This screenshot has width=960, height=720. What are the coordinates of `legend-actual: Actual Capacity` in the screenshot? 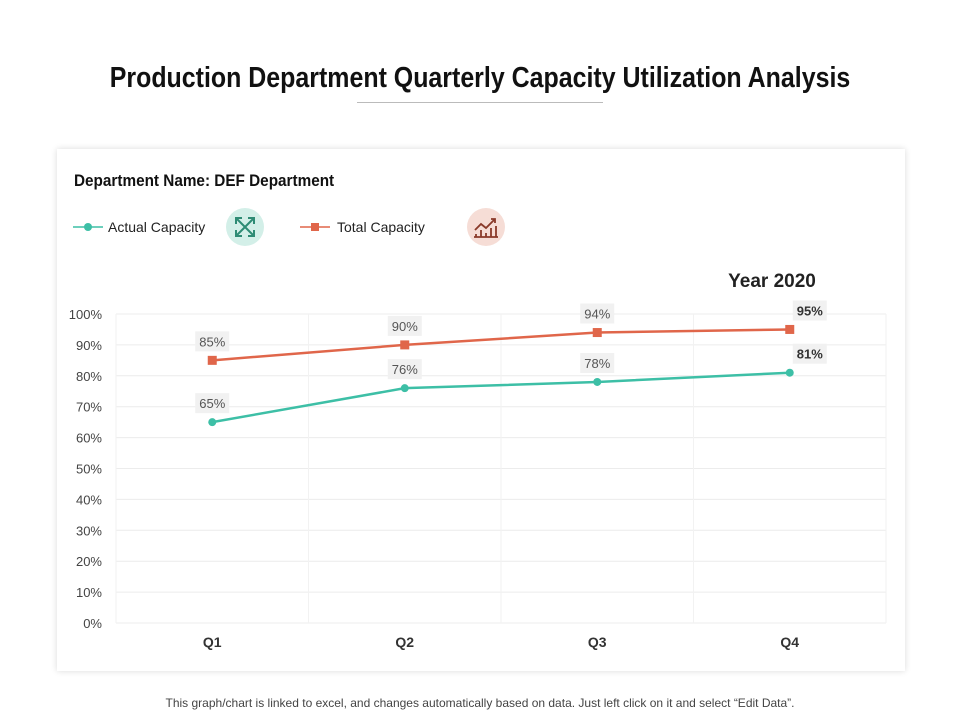 It's located at (139, 227).